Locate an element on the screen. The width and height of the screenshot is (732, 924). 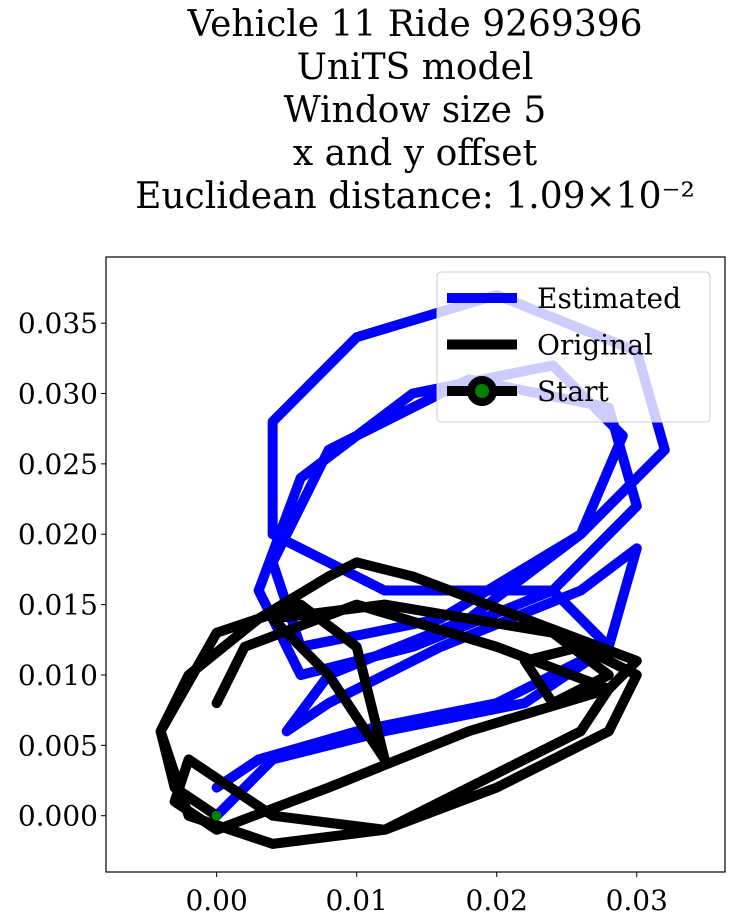
chart-title: Window size 5 is located at coordinates (415, 110).